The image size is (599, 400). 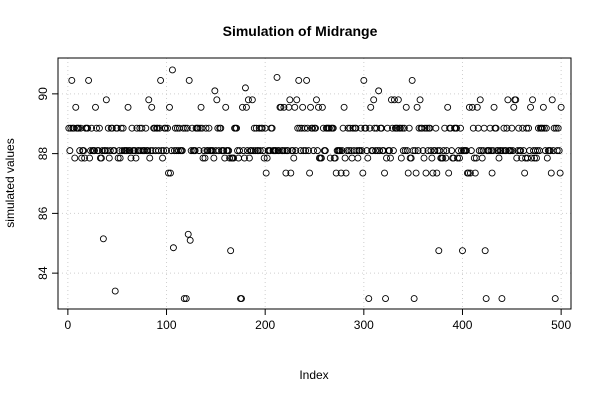 I want to click on x-tick-label: 400, so click(x=462, y=325).